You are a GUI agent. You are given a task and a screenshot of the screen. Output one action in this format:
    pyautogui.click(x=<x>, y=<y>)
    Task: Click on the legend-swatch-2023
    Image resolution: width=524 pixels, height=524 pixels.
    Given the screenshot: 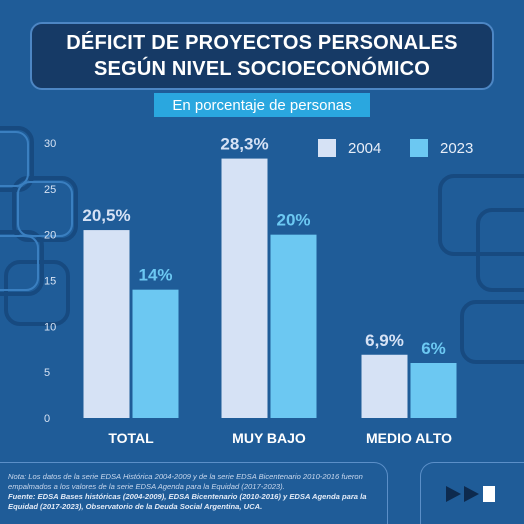 What is the action you would take?
    pyautogui.click(x=419, y=148)
    